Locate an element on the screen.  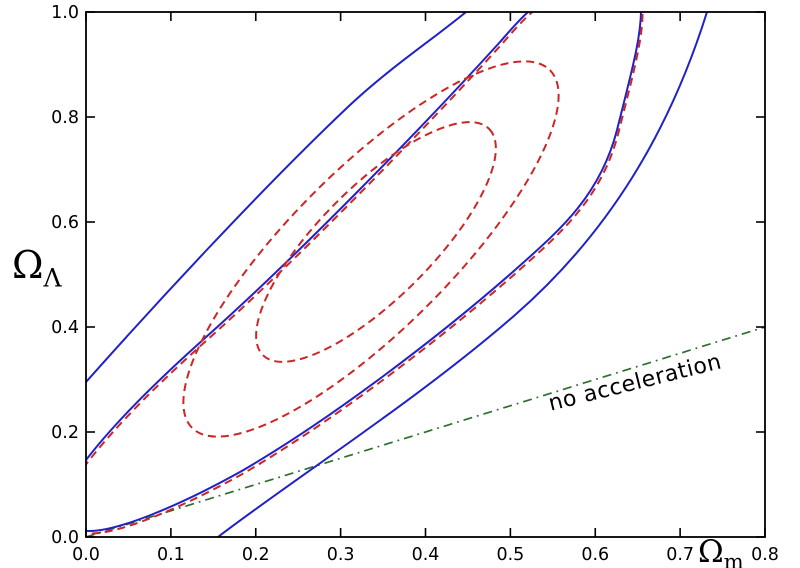
y-axis-label-base: Ω is located at coordinates (28, 265).